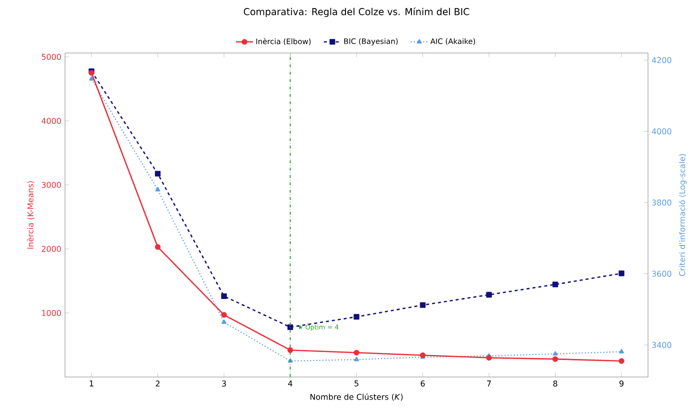  Describe the element at coordinates (357, 13) in the screenshot. I see `chart-title: Comparativa: Regla del Colze vs. Mínim del BIC` at that location.